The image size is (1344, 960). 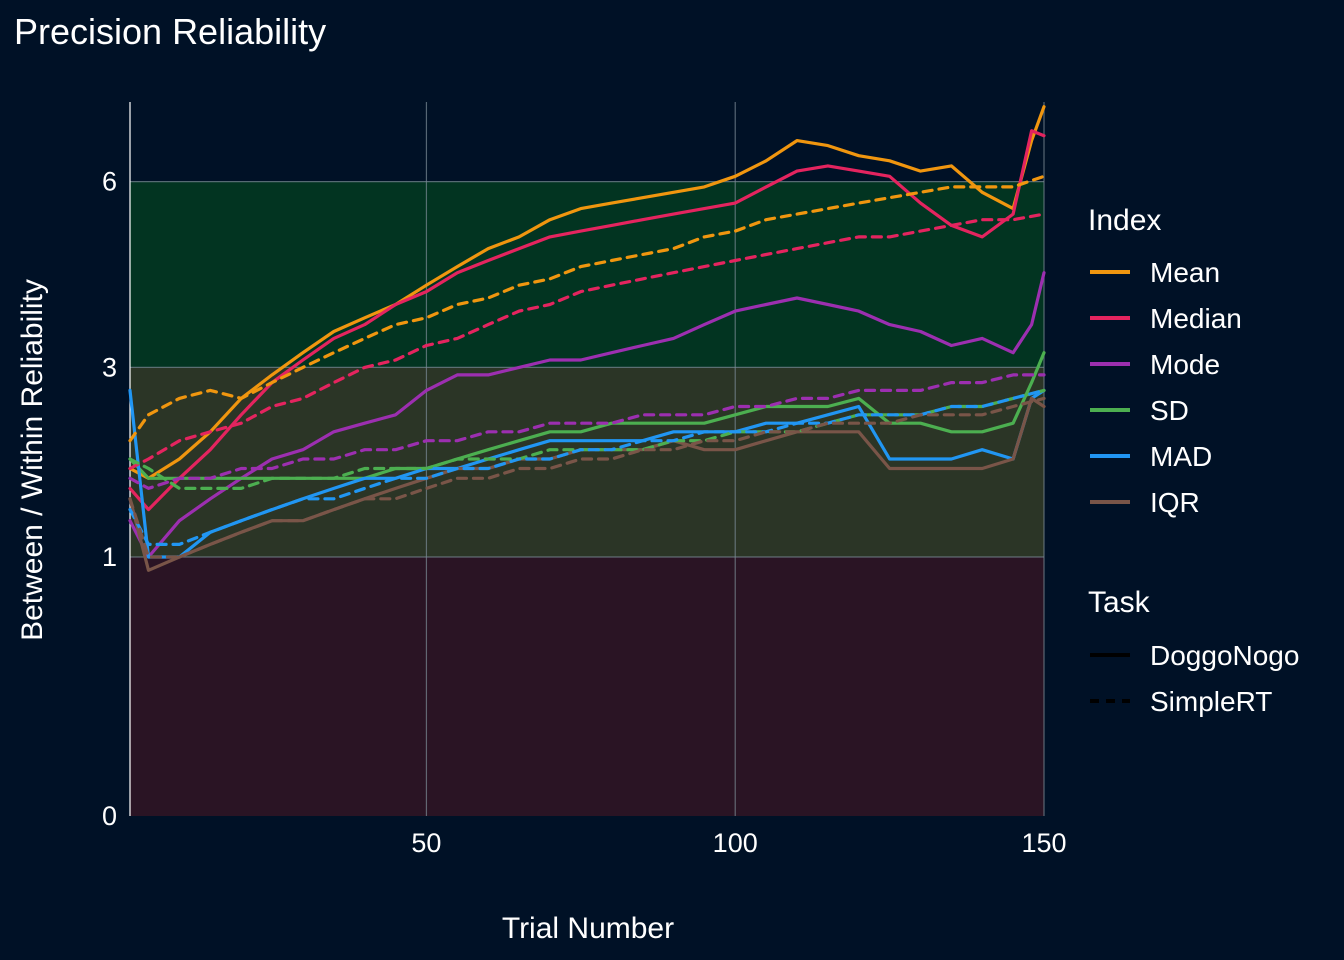 What do you see at coordinates (1124, 220) in the screenshot?
I see `legend-index-title: Index` at bounding box center [1124, 220].